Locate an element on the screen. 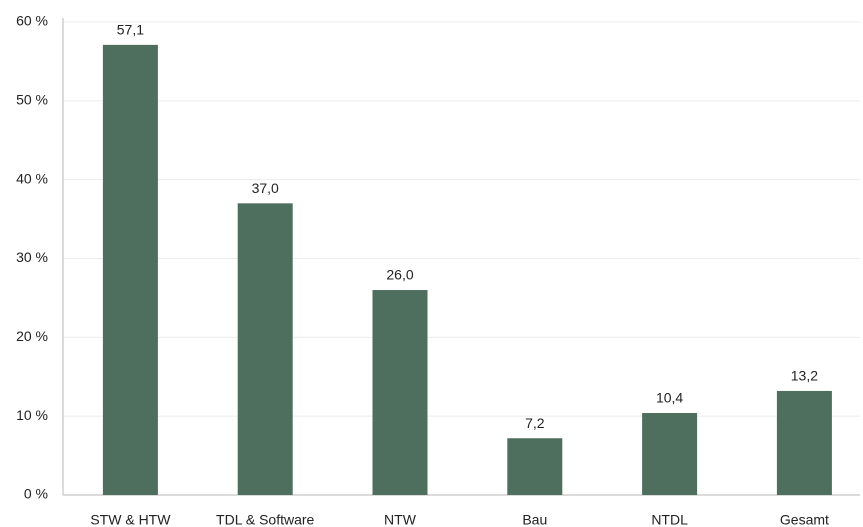  value-label: 10,4 is located at coordinates (669, 398).